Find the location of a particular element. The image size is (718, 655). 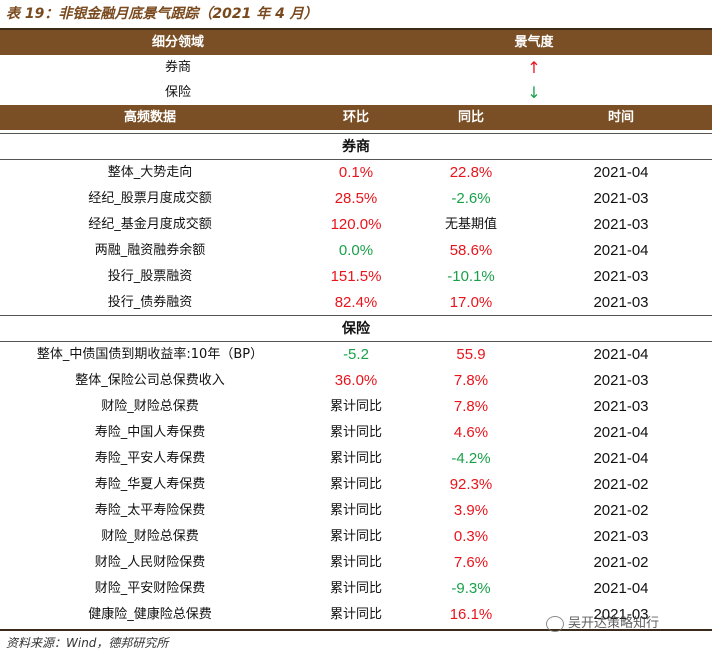

table-row: 财险_平安财险保费 累计同比 -9.3% 2021-04 is located at coordinates (356, 589).